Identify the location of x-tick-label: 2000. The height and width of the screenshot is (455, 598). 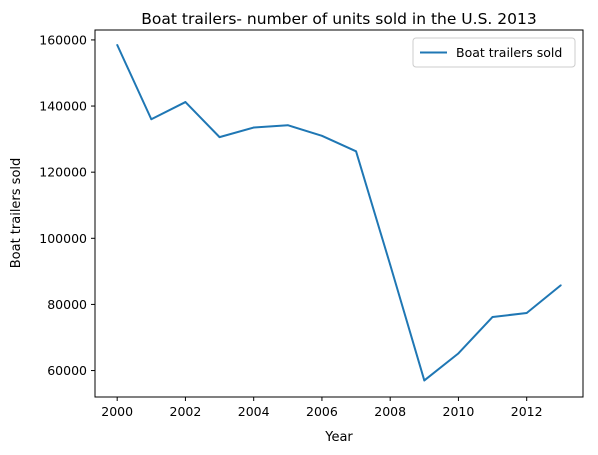
(117, 411).